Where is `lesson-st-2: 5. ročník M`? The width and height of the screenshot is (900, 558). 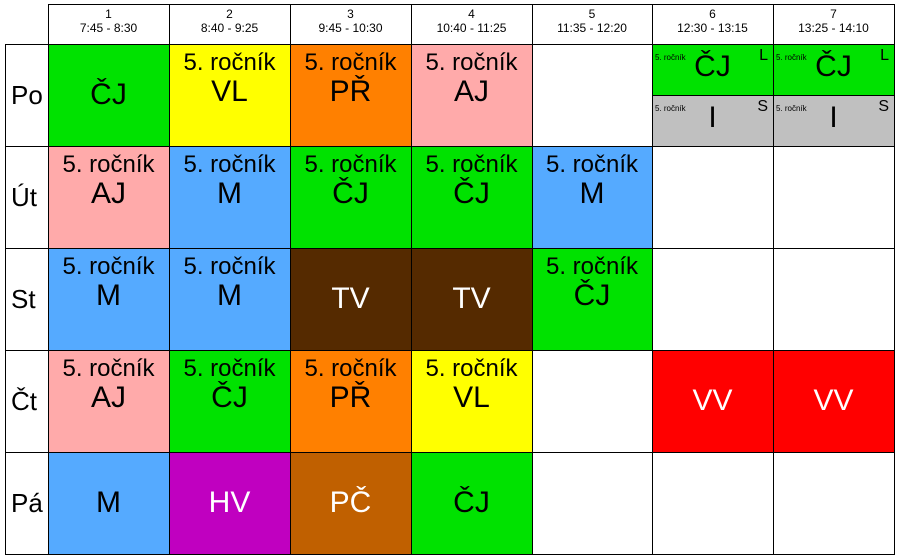
lesson-st-2: 5. ročník M is located at coordinates (229, 299).